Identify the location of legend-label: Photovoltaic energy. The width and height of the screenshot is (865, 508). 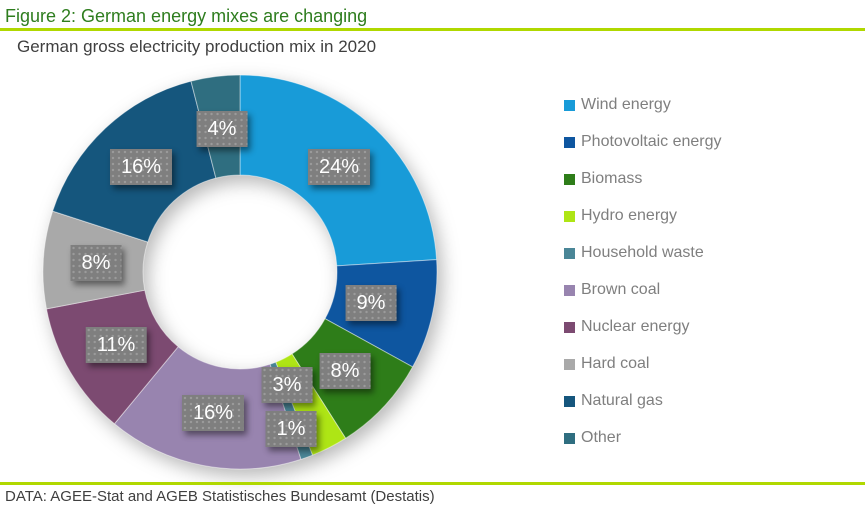
(651, 141).